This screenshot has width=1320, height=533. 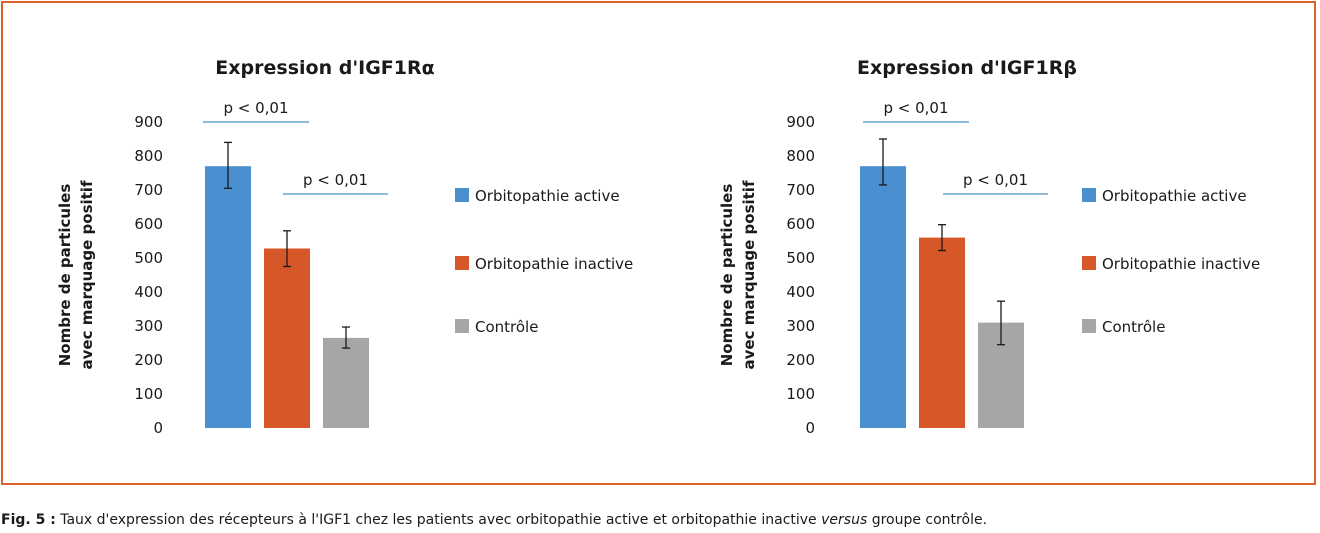 What do you see at coordinates (927, 520) in the screenshot?
I see `caption-text-after: groupe contrôle.` at bounding box center [927, 520].